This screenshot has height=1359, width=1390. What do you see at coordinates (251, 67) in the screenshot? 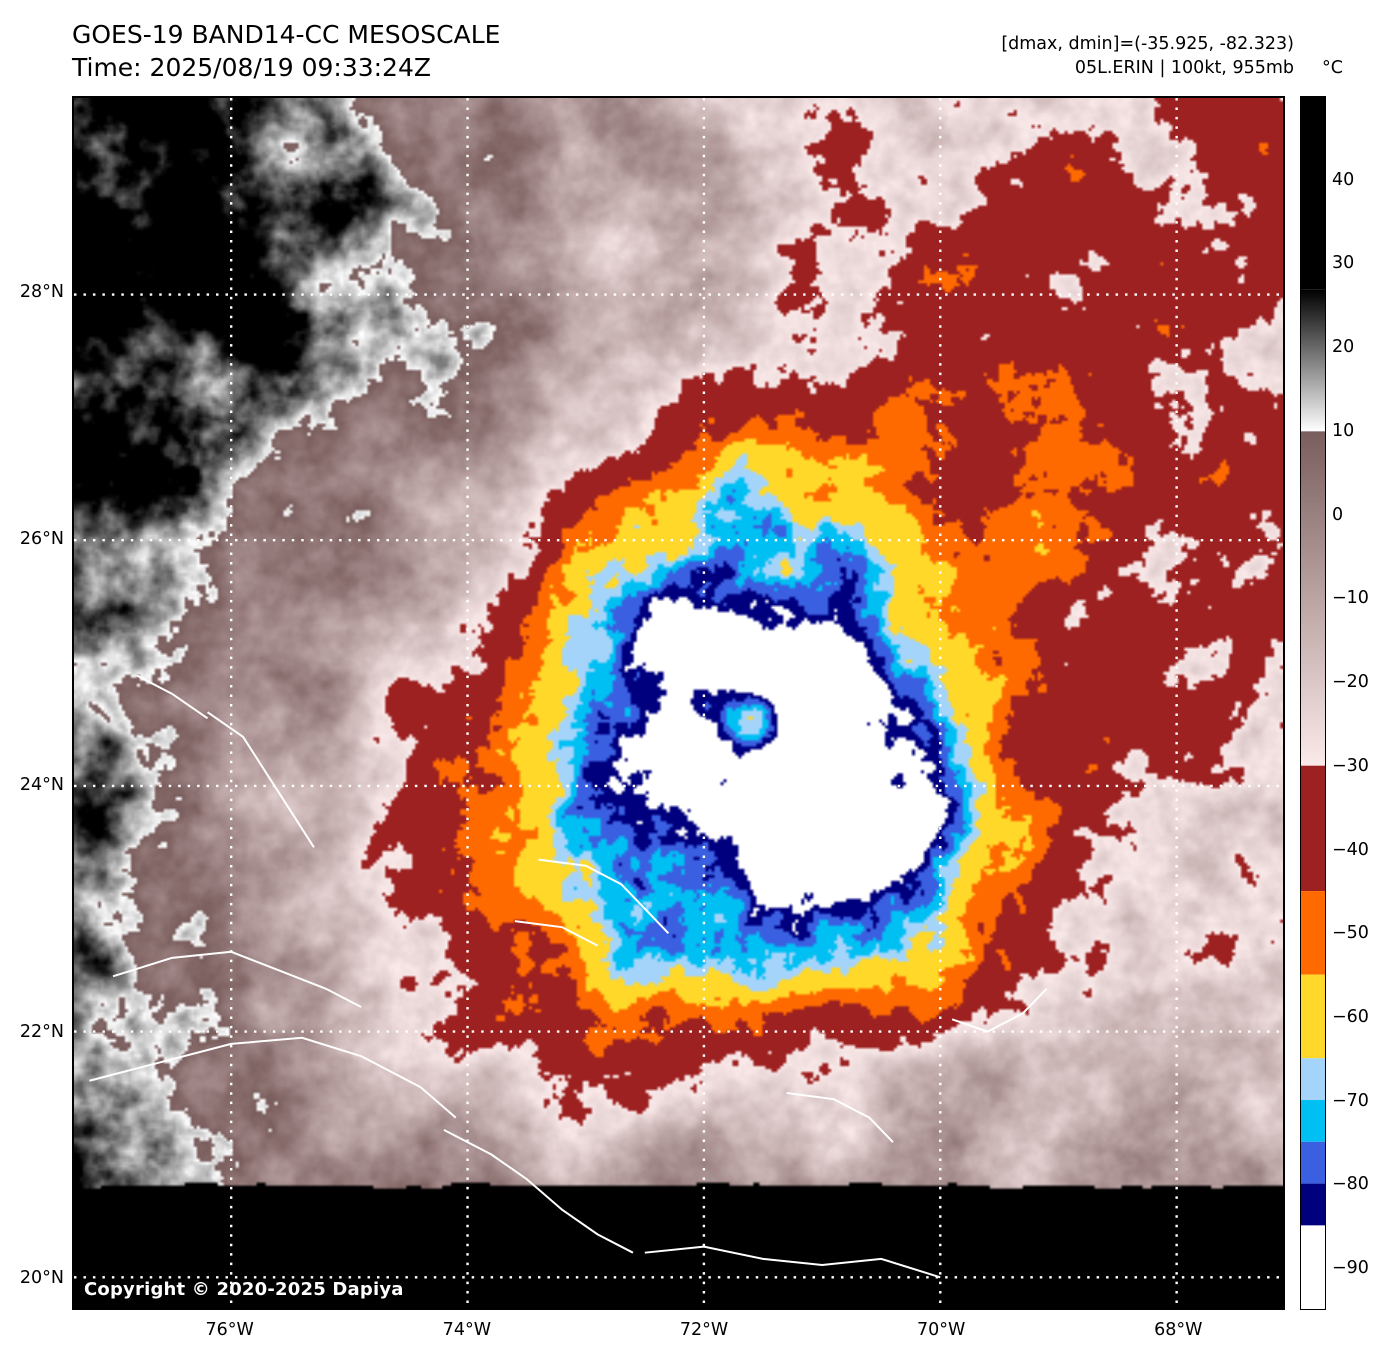
I see `timestamp-label: Time: 2025/08/19 09:33:24Z` at bounding box center [251, 67].